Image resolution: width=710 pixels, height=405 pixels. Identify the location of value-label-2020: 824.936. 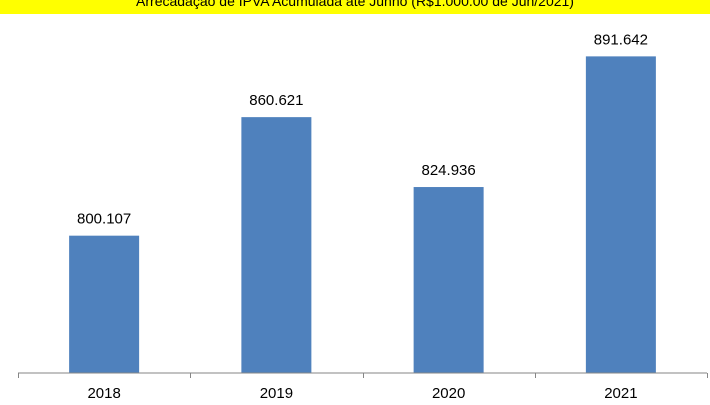
(449, 170).